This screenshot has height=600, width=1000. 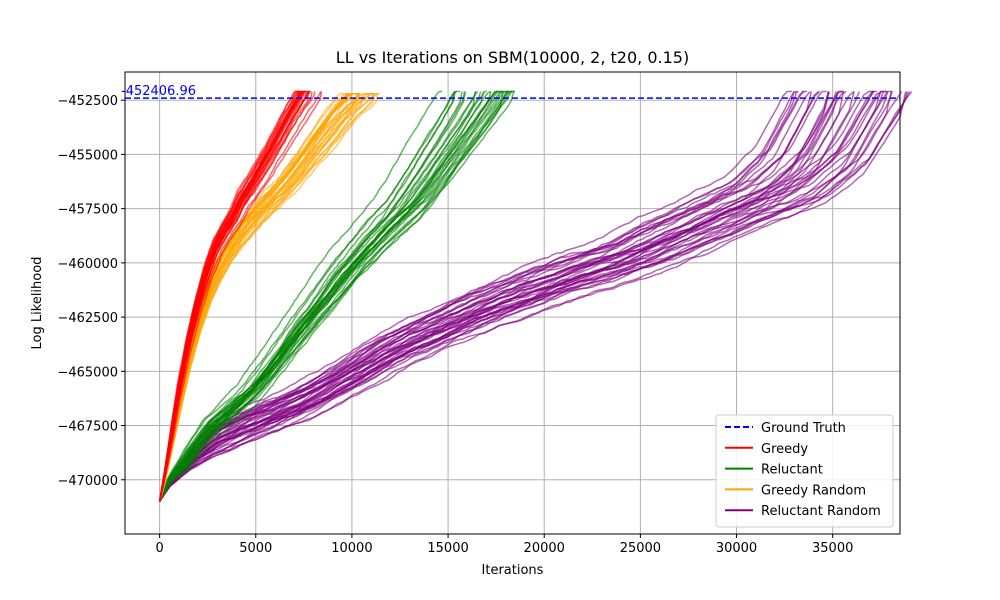 What do you see at coordinates (87, 481) in the screenshot?
I see `y-tick-label: −470000` at bounding box center [87, 481].